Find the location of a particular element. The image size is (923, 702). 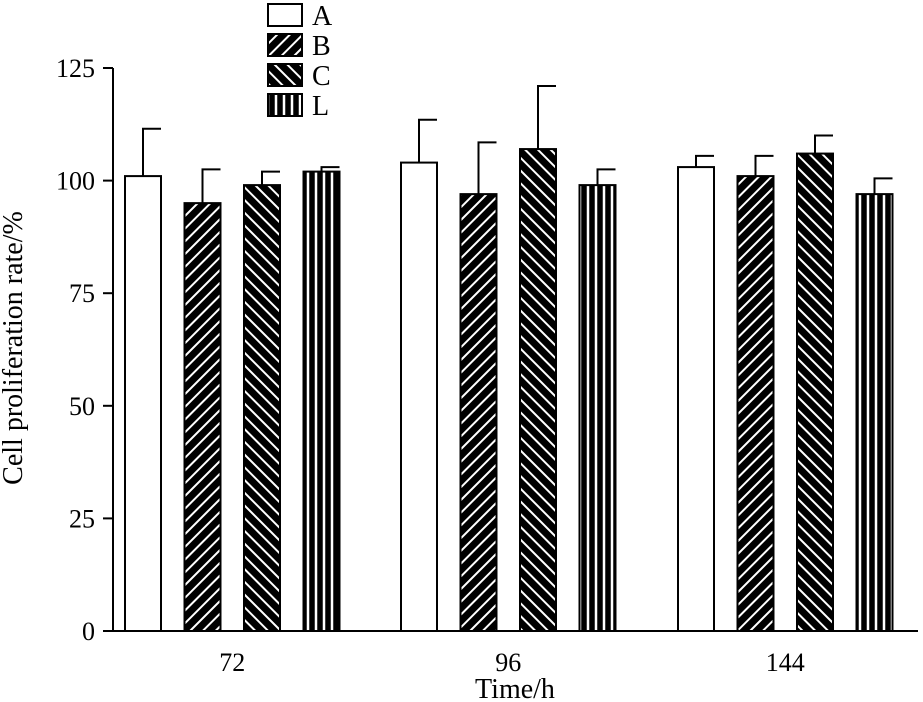

y-tick-label: 75 is located at coordinates (82, 293).